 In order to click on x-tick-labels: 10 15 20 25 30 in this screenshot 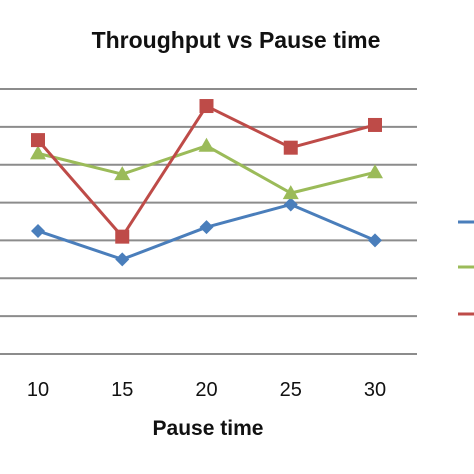, I will do `click(206, 390)`.